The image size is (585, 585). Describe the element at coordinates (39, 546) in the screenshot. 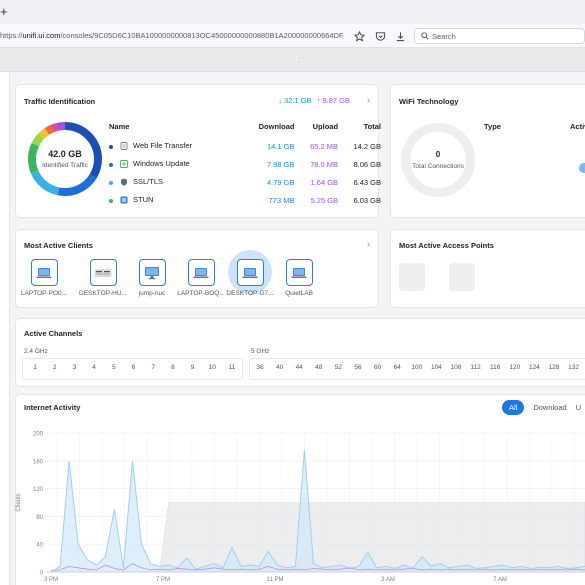

I see `y-tick-label: 40` at that location.